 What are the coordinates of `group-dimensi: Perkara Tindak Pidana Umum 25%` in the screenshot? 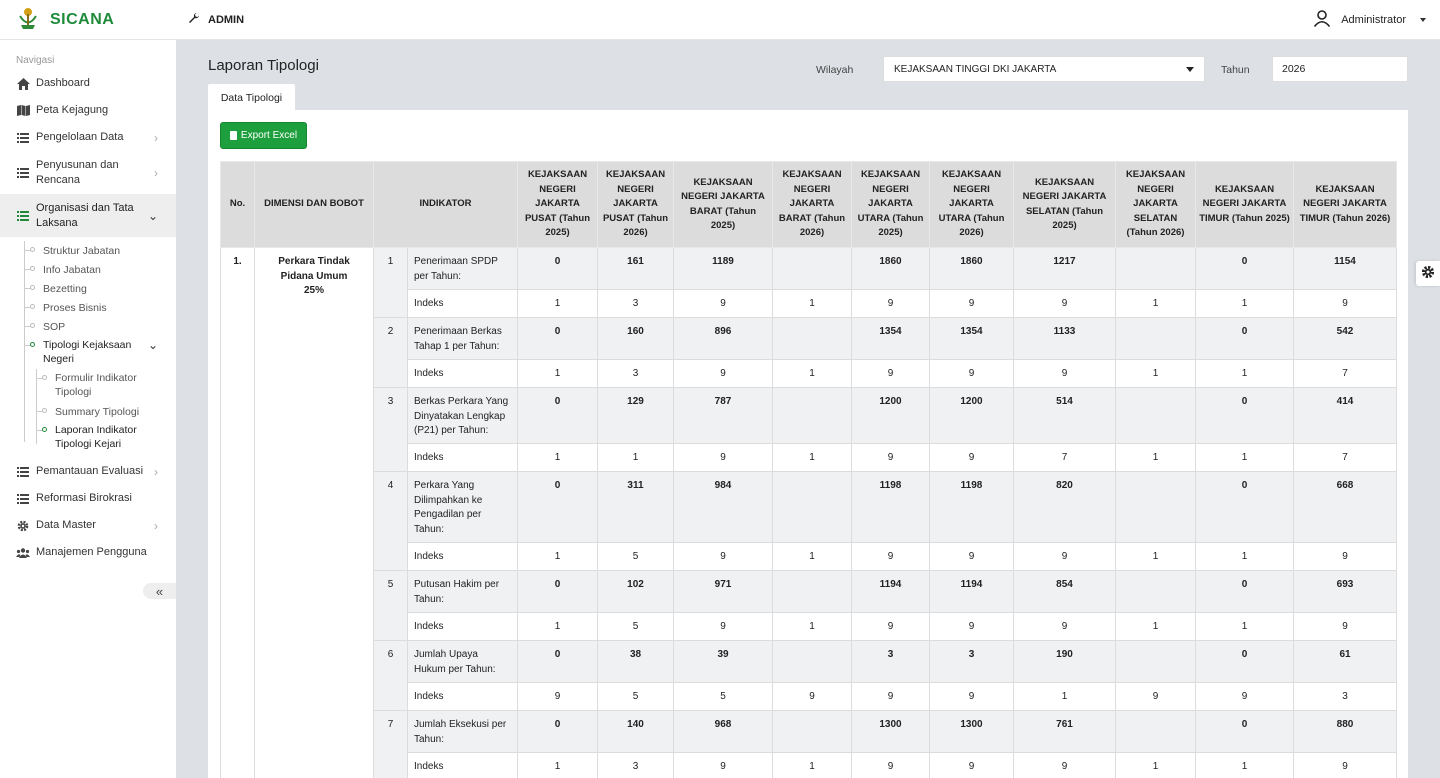 It's located at (314, 512).